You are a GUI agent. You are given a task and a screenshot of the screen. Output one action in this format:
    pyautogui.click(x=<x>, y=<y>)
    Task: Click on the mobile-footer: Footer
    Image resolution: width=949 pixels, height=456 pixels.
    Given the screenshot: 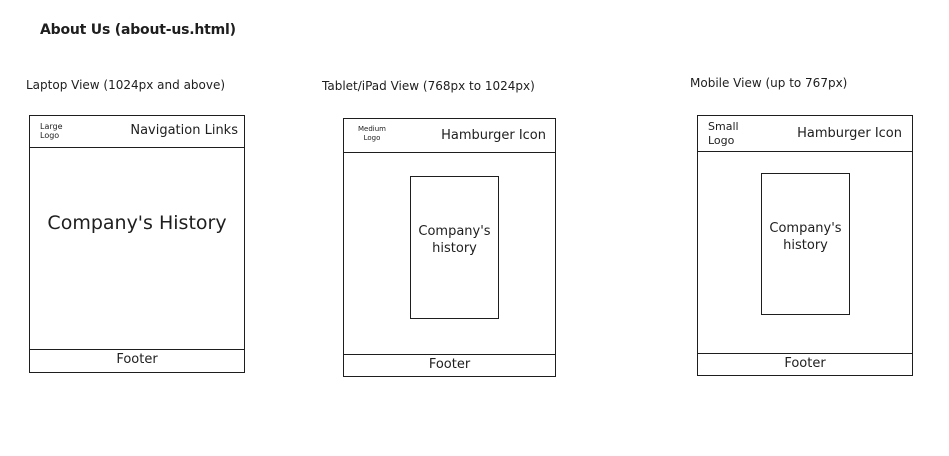 What is the action you would take?
    pyautogui.click(x=805, y=364)
    